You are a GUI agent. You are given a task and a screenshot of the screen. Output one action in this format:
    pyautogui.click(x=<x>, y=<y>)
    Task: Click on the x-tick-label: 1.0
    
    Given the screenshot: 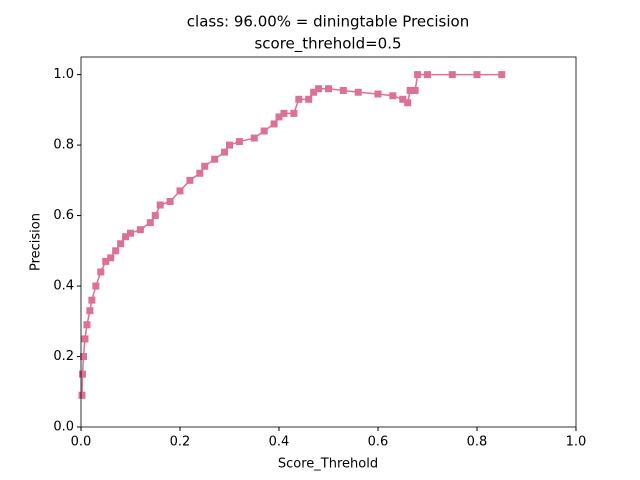 What is the action you would take?
    pyautogui.click(x=576, y=442)
    